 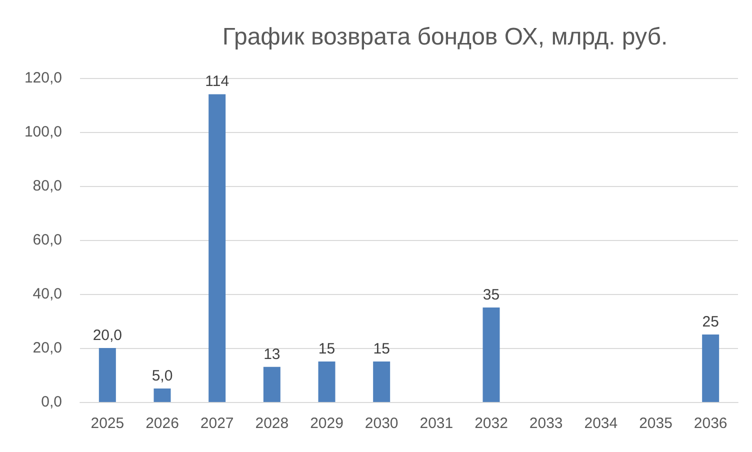 What do you see at coordinates (272, 354) in the screenshot?
I see `data-label: 13` at bounding box center [272, 354].